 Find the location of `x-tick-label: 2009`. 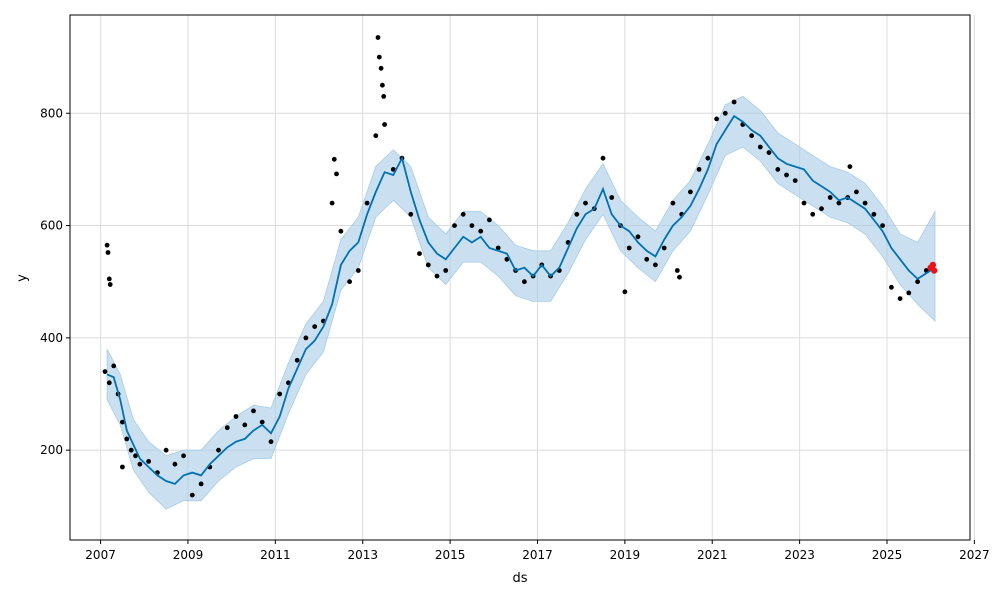

x-tick-label: 2009 is located at coordinates (188, 555).